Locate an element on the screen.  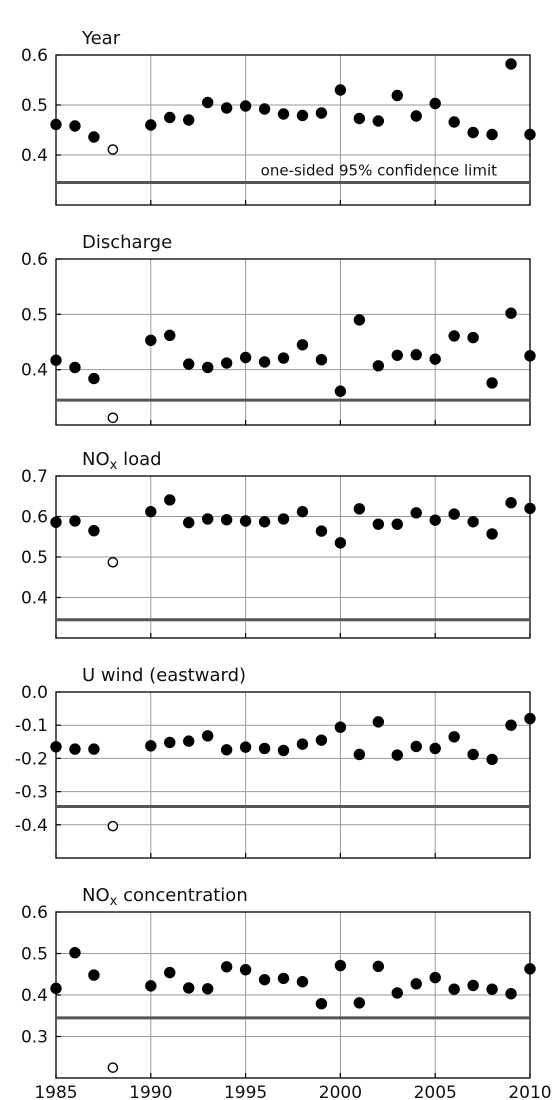
y-tick-label: 0.3 is located at coordinates (34, 1038).